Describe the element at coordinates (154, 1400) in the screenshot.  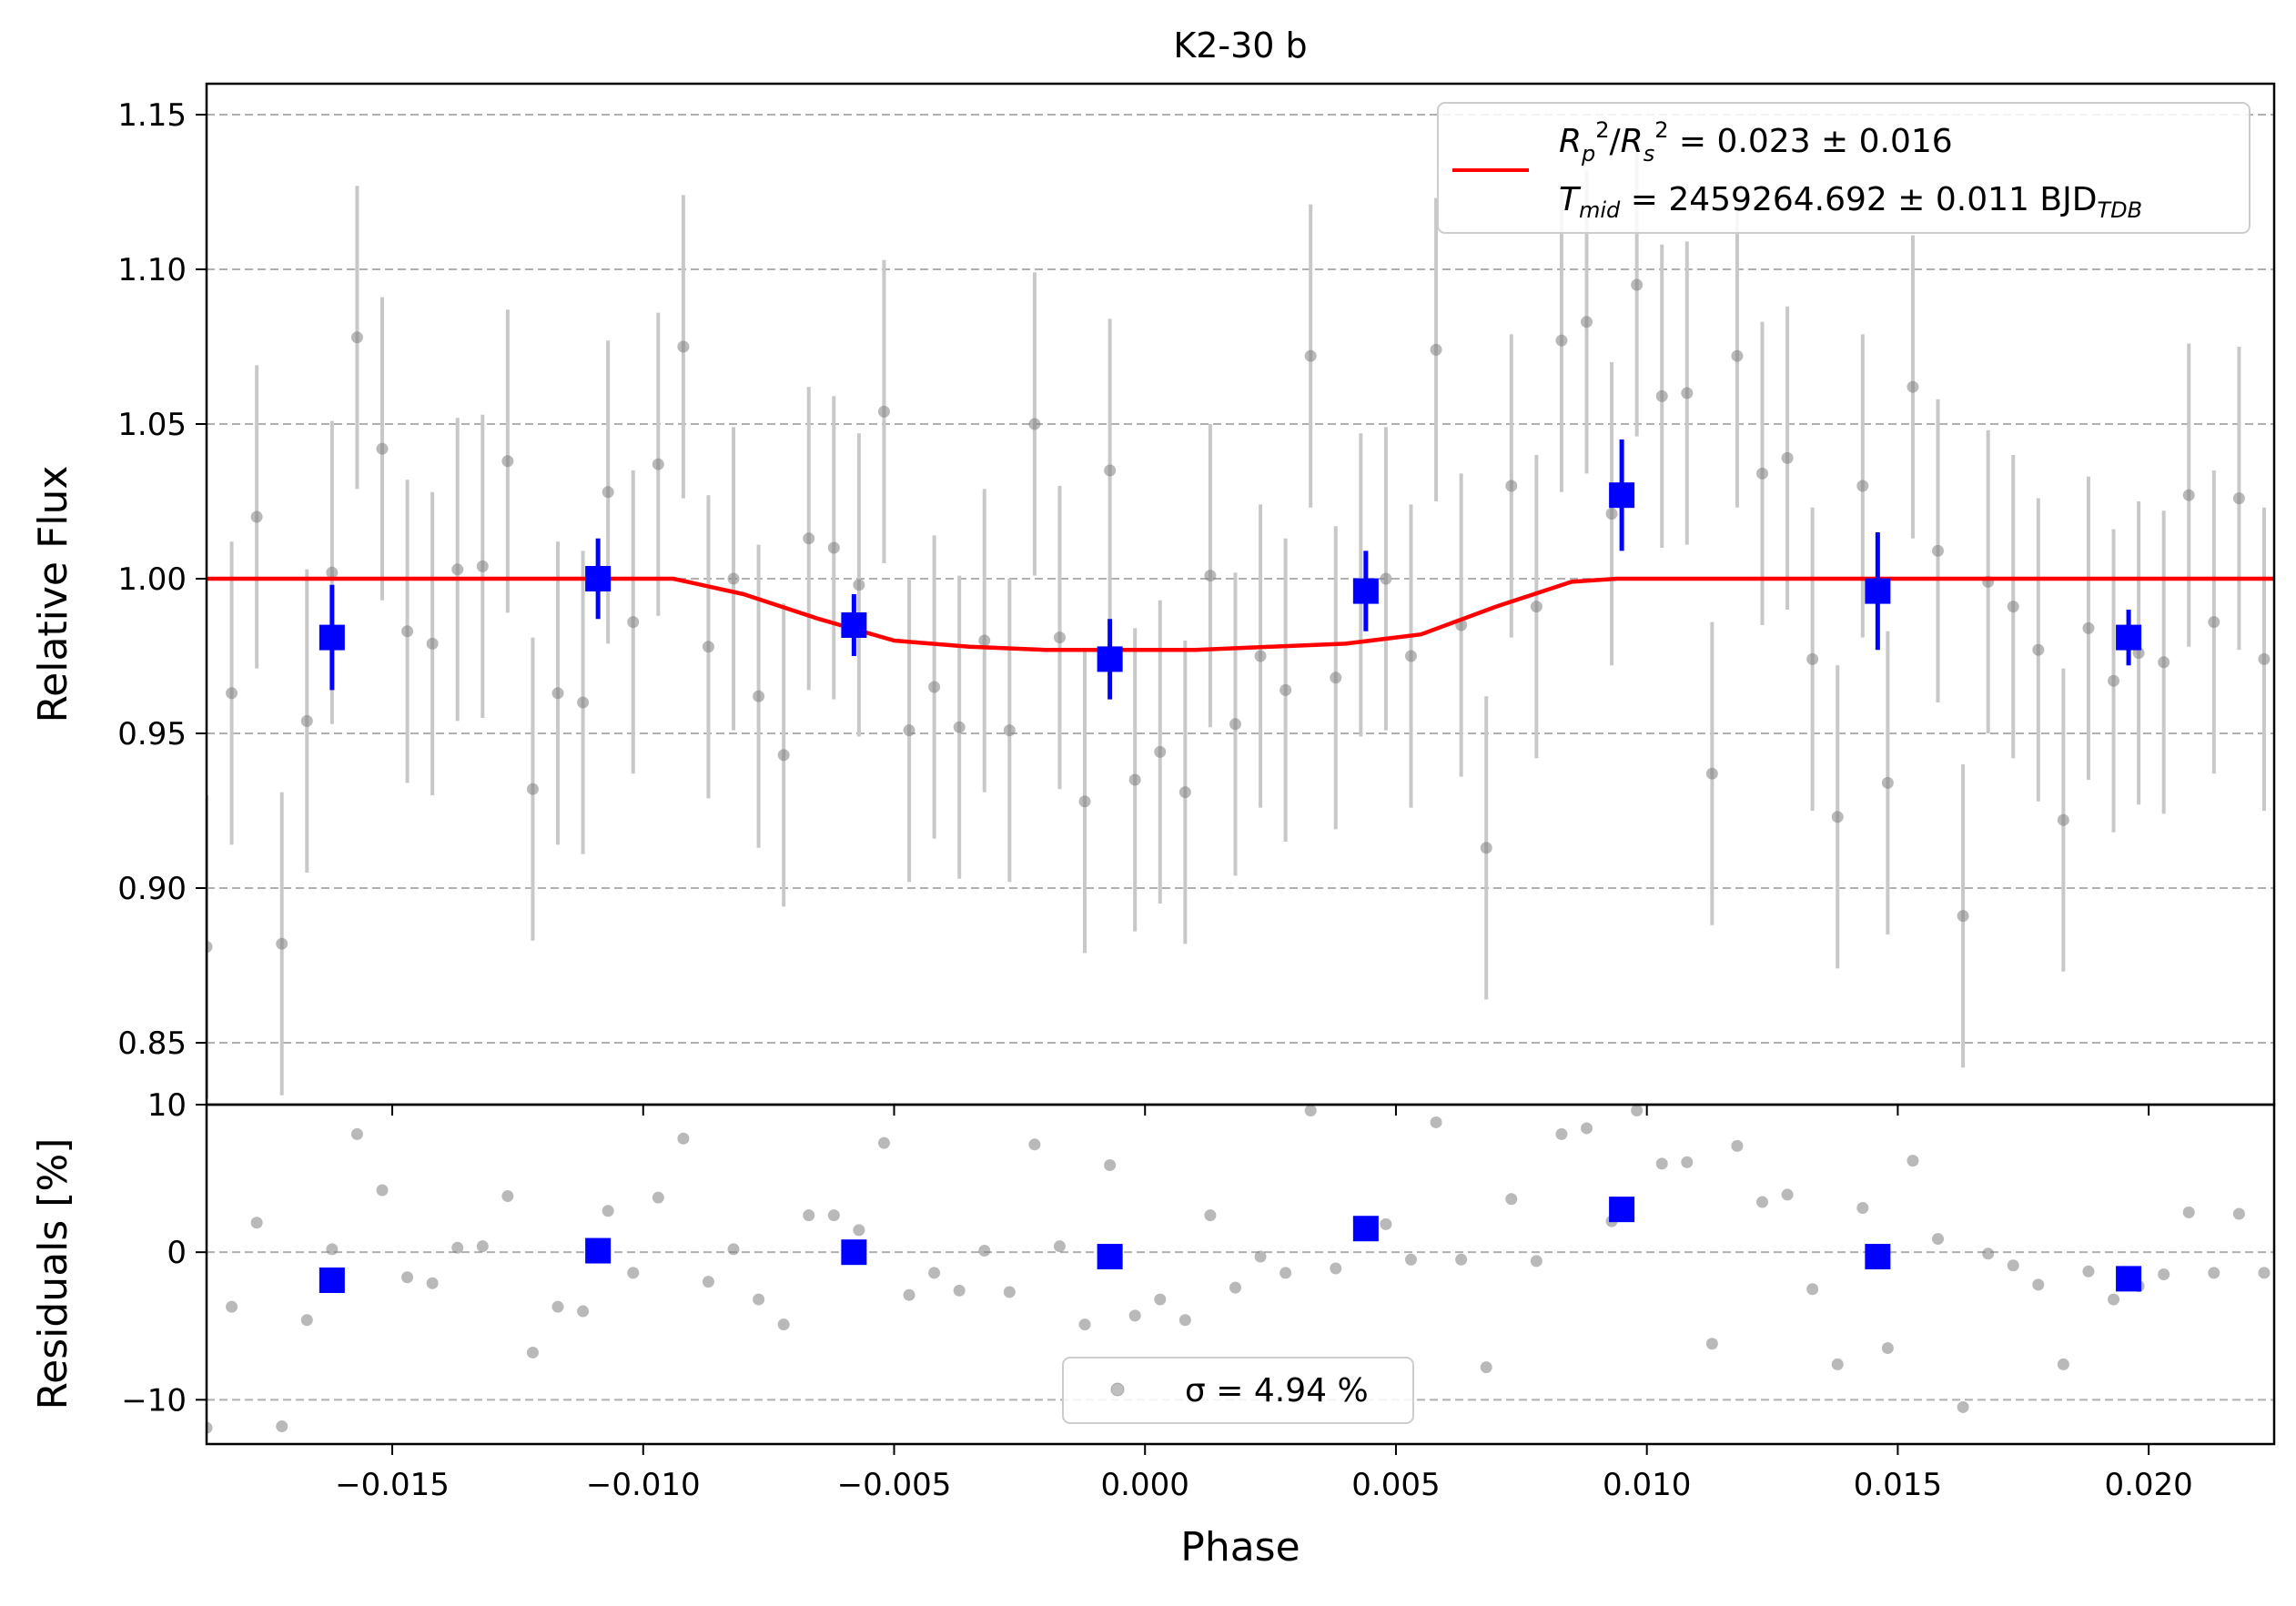
I see `residual-y-tick-label: −10` at that location.